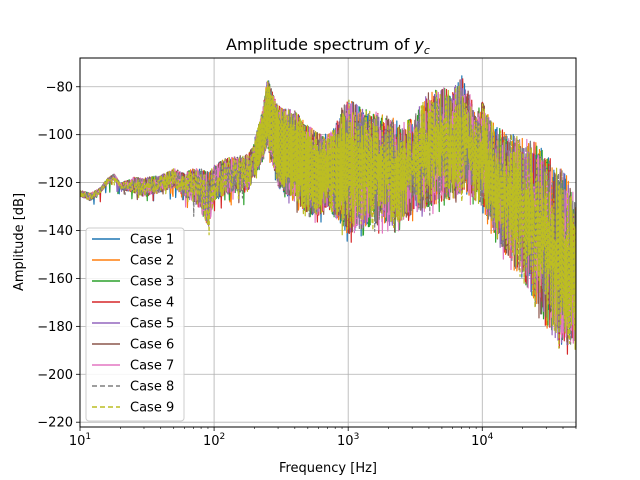  I want to click on legend-label-6: Case 6, so click(152, 345).